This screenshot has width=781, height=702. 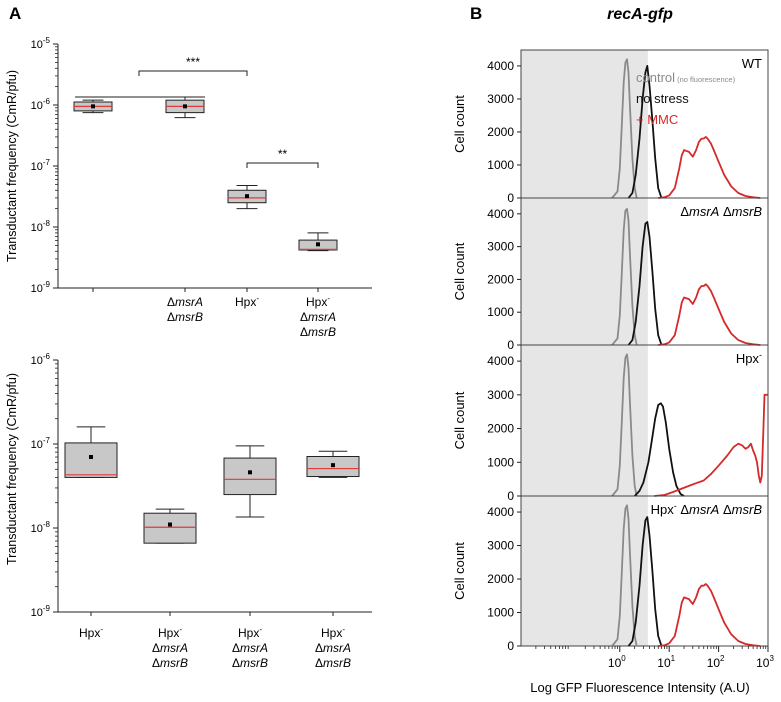 I want to click on panel-label: Hpx- ΔmsrA ΔmsrB, so click(x=707, y=509).